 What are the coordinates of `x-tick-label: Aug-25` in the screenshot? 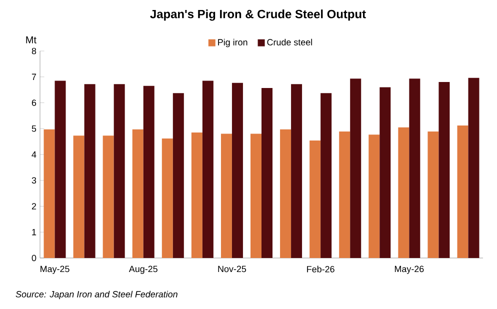 It's located at (143, 270).